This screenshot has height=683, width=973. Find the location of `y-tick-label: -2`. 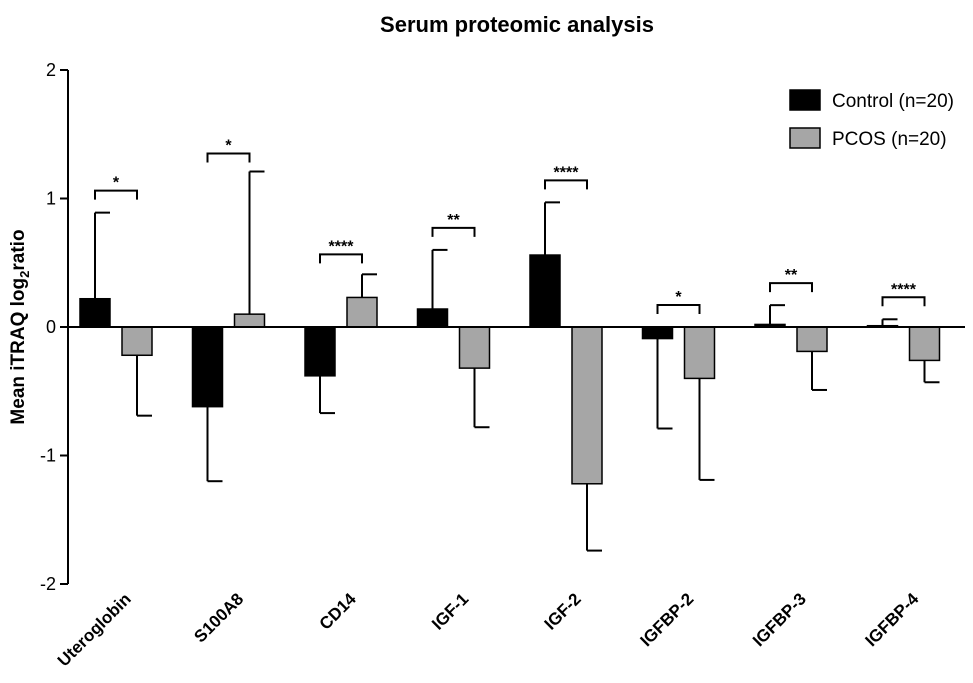

y-tick-label: -2 is located at coordinates (48, 584).